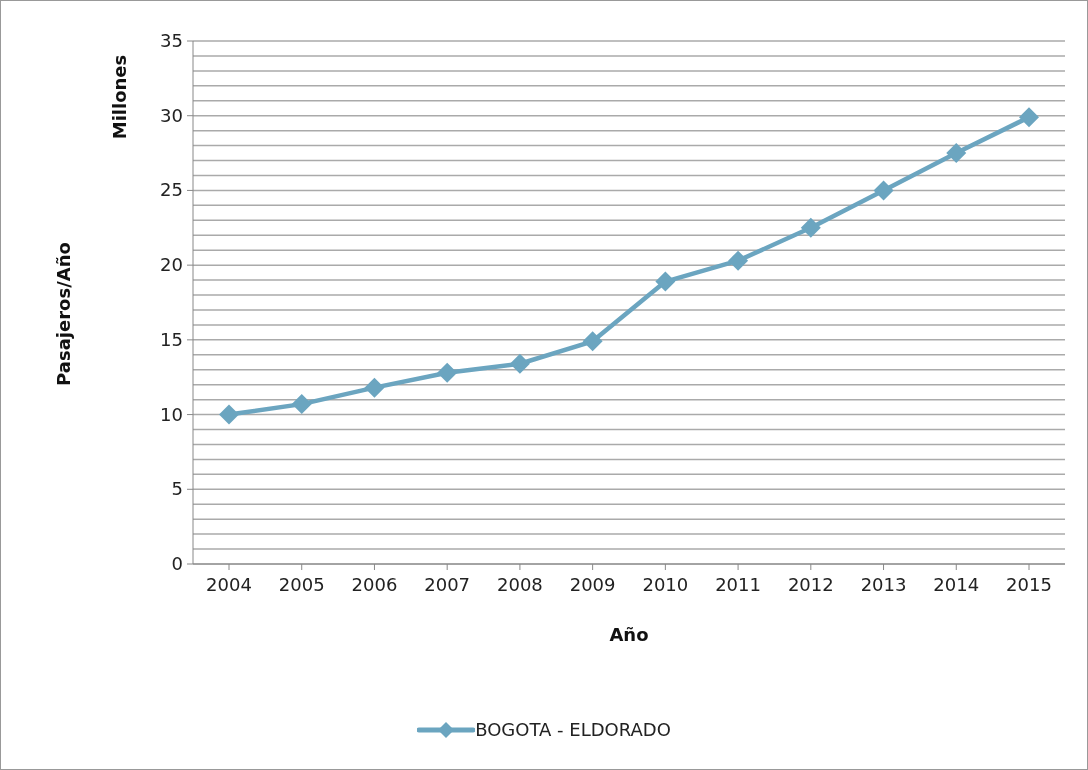  I want to click on x-tick-label: 2004, so click(229, 584).